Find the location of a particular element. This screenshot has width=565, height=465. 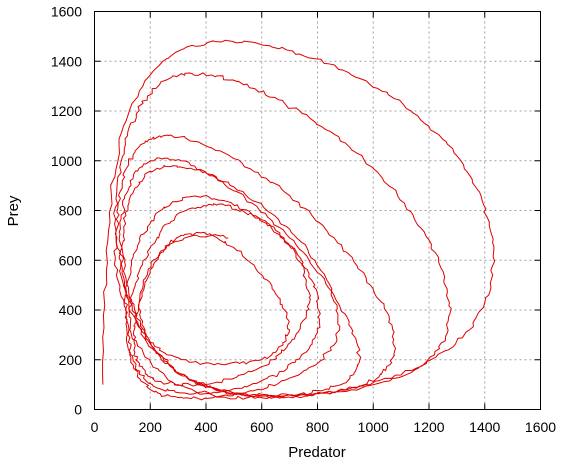

x-tick-label: 1000 is located at coordinates (373, 427).